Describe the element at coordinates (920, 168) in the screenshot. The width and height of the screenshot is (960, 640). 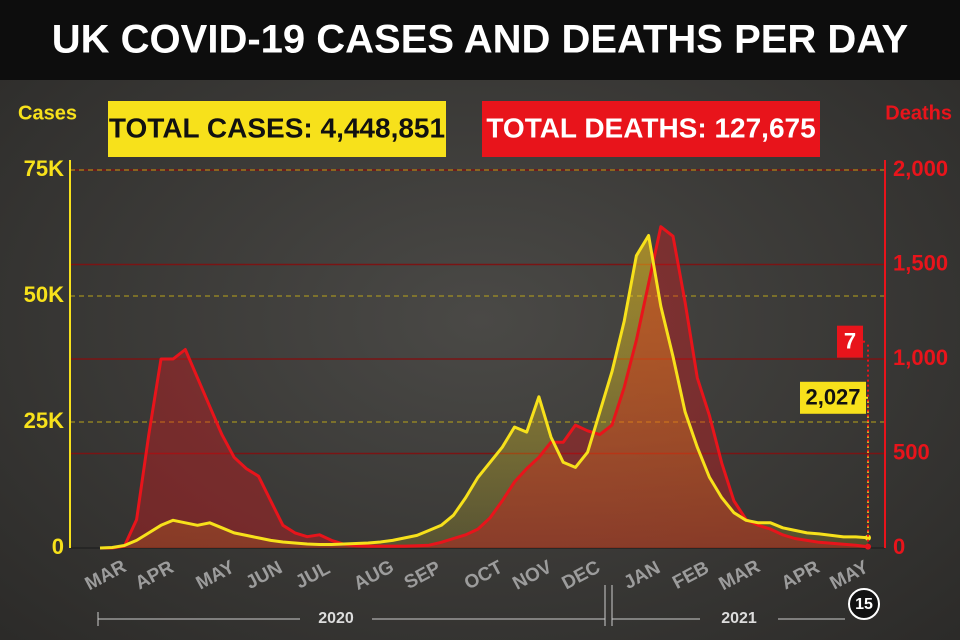
I see `y2-tick-label: 2,000` at that location.